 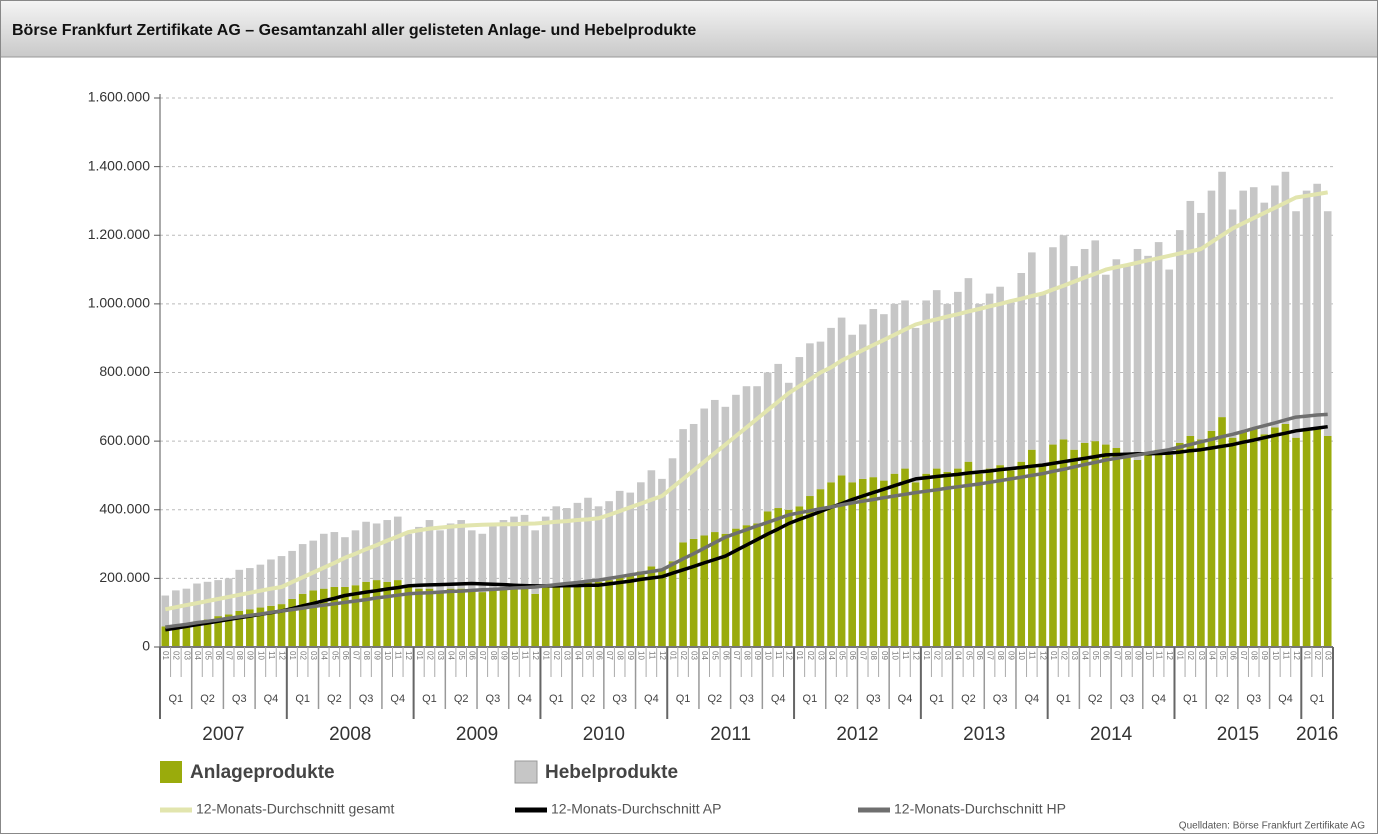 What do you see at coordinates (683, 699) in the screenshot?
I see `quarter-label: Q1` at bounding box center [683, 699].